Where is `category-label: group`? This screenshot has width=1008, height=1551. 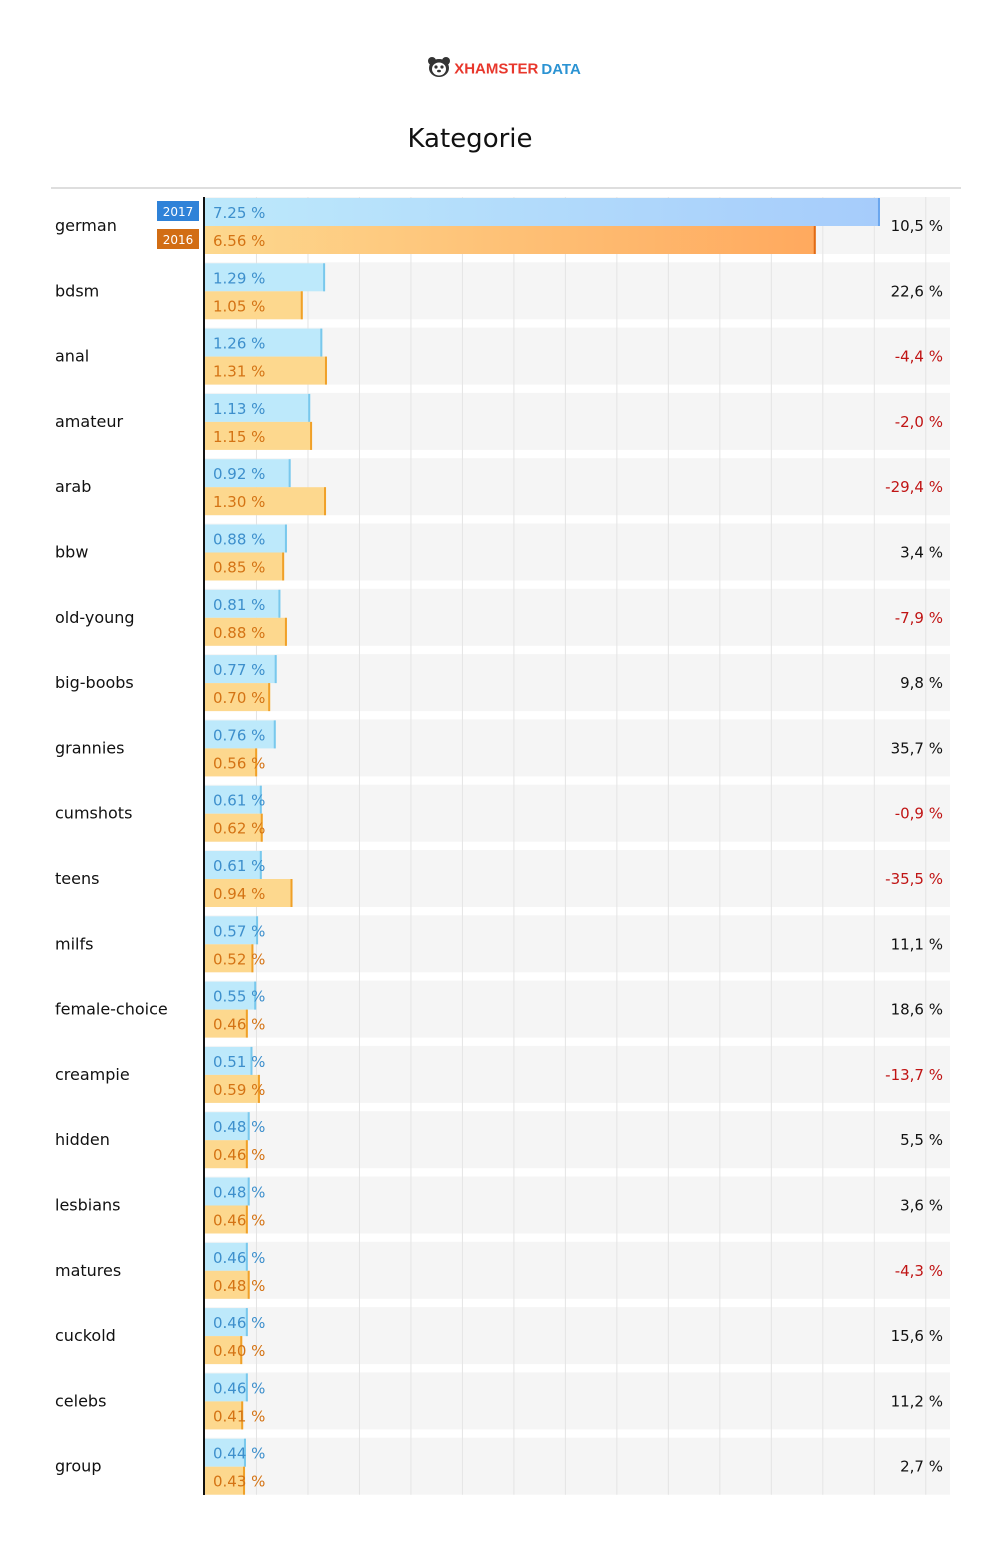
category-label: group is located at coordinates (78, 1466).